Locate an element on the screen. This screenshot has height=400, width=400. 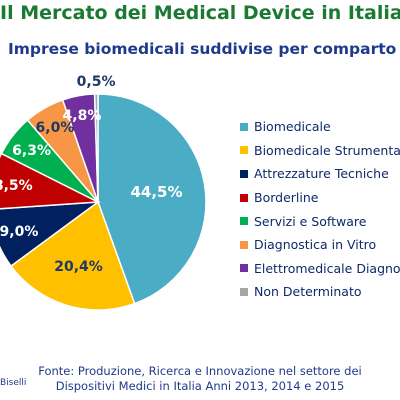
legend-item-6: Diagnostica in Vitro is located at coordinates (320, 245).